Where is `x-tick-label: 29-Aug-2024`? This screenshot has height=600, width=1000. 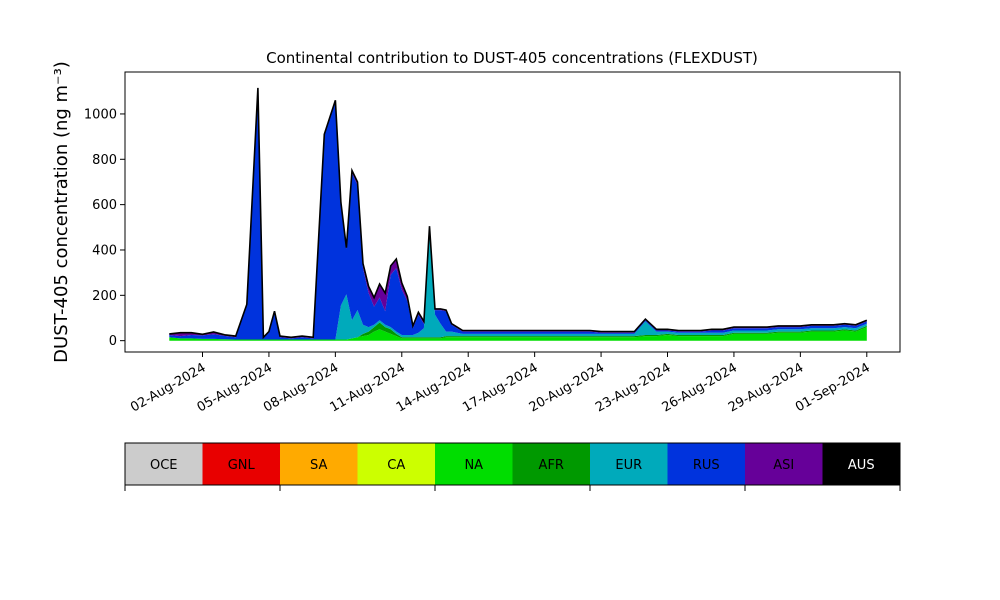 x-tick-label: 29-Aug-2024 is located at coordinates (766, 387).